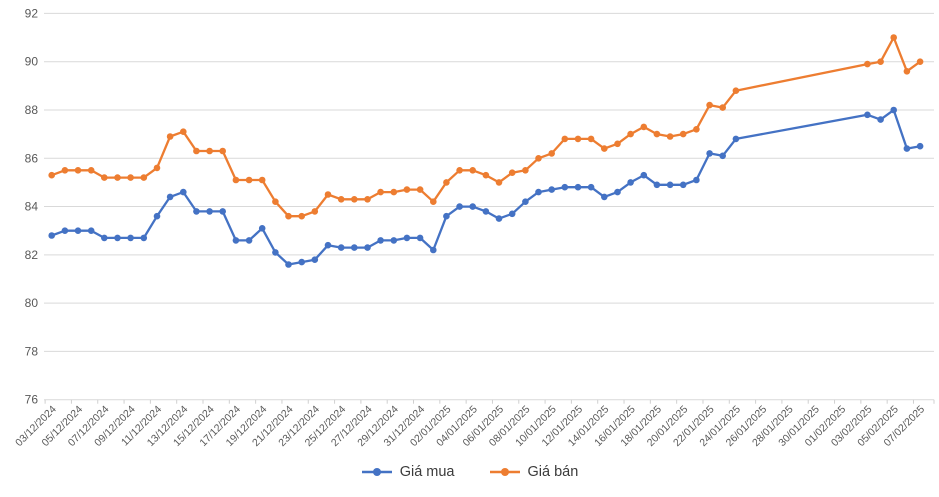 The width and height of the screenshot is (939, 497). Describe the element at coordinates (504, 472) in the screenshot. I see `line-marker-icon-orange` at that location.